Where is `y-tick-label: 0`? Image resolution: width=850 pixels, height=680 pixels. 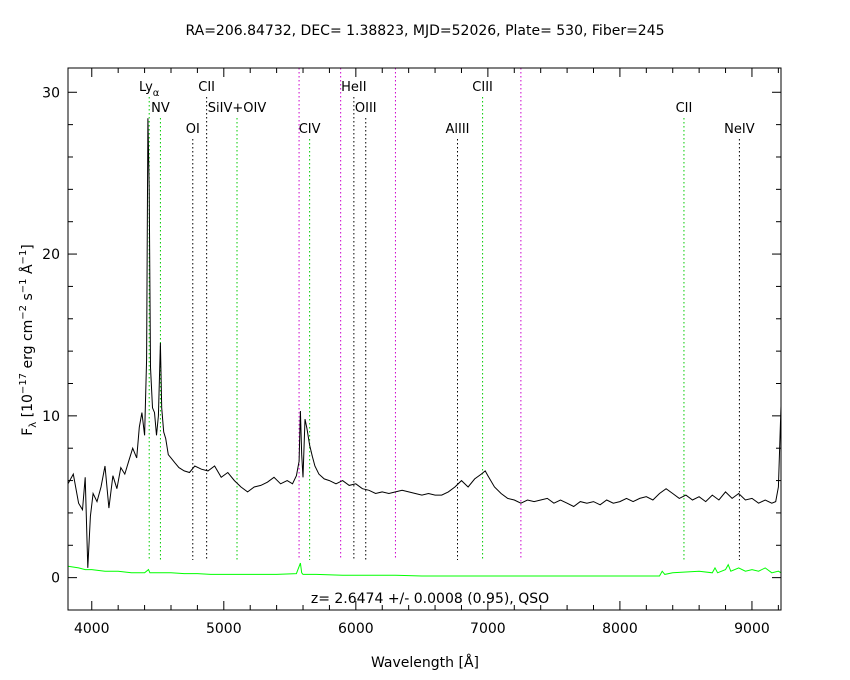
y-tick-label: 0 is located at coordinates (55, 579).